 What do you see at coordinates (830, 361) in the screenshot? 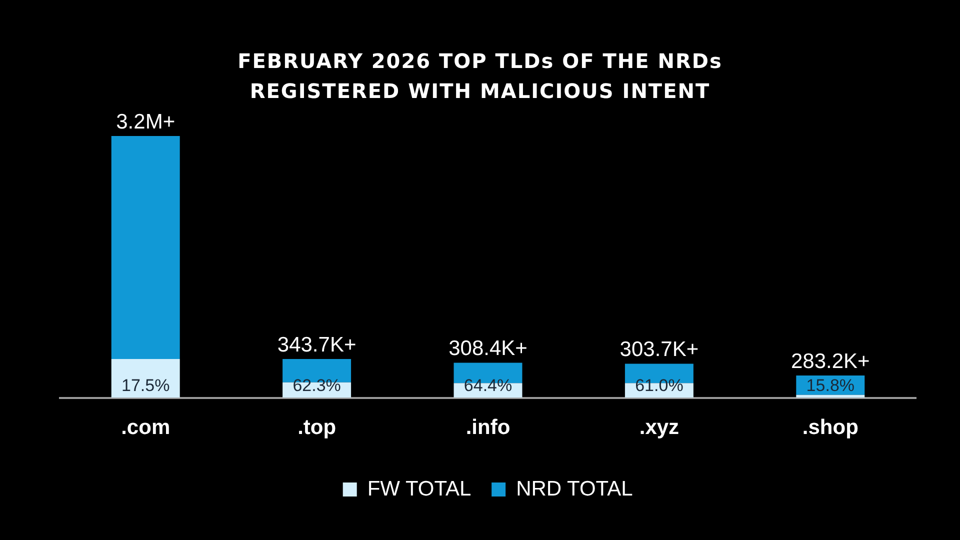
I see `annotation: 283.2K+` at bounding box center [830, 361].